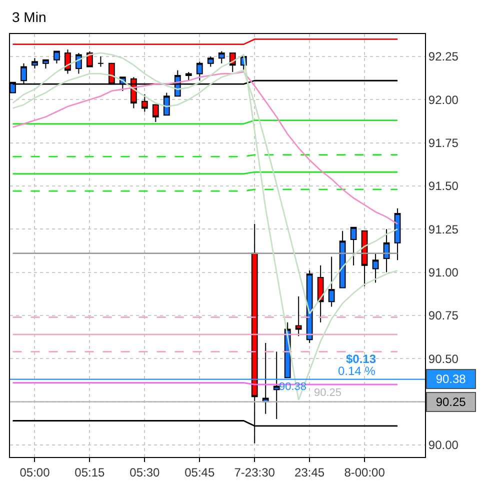 The height and width of the screenshot is (488, 487). Describe the element at coordinates (443, 272) in the screenshot. I see `y-tick-label: 91.00` at that location.